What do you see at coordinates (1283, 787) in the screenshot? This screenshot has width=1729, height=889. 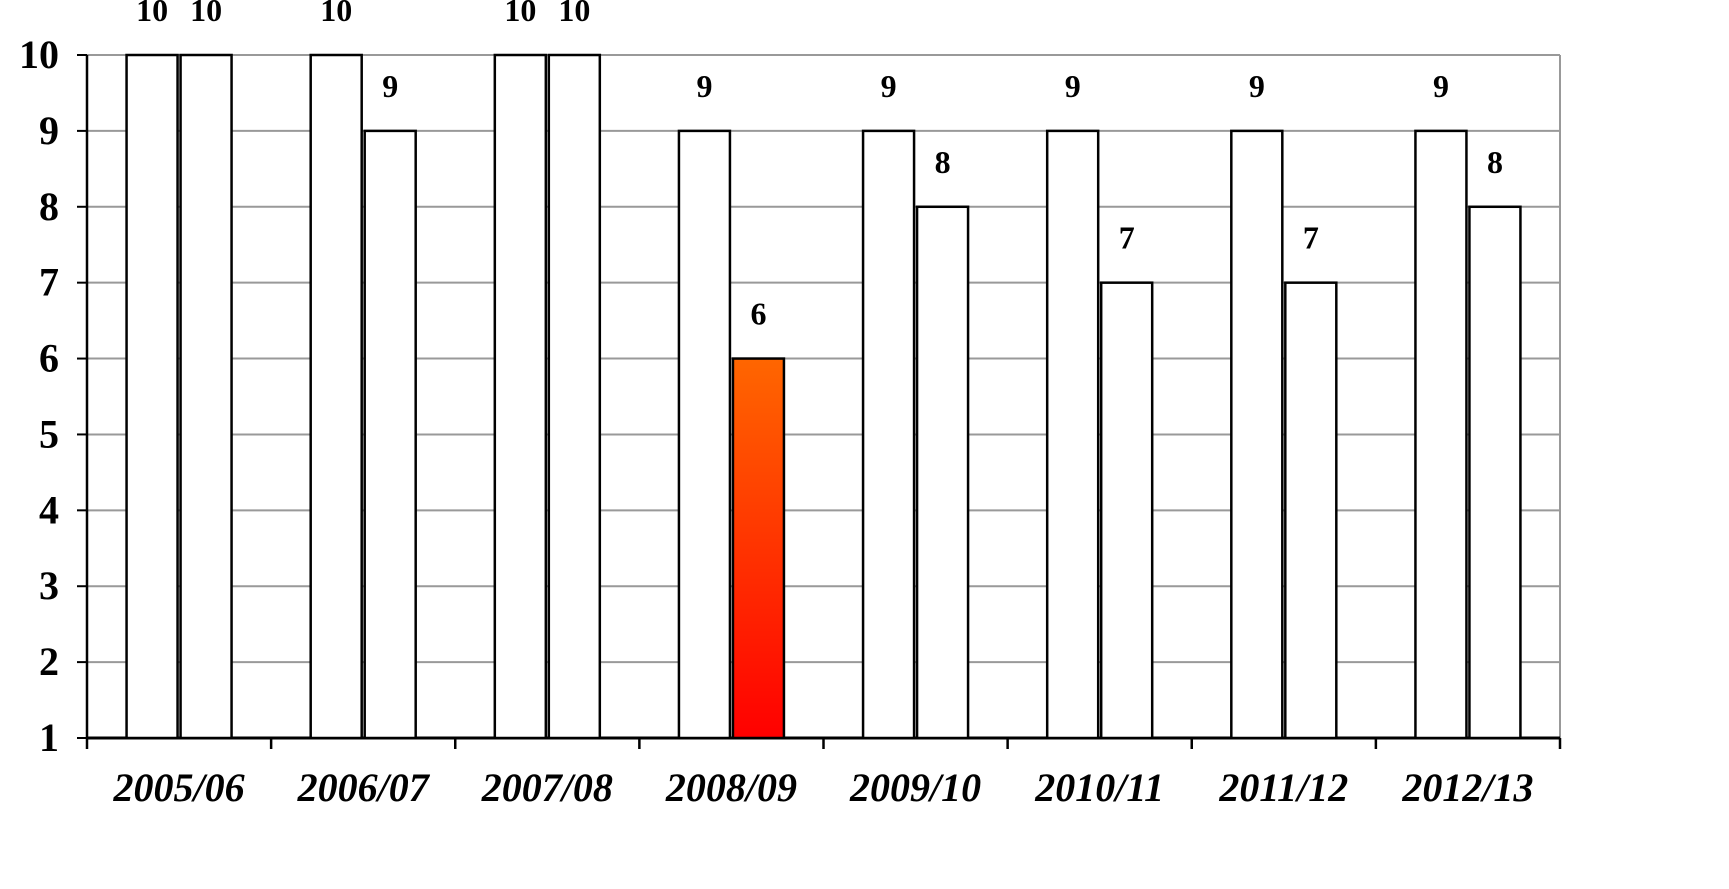 I see `x-category-label: 2011/12` at bounding box center [1283, 787].